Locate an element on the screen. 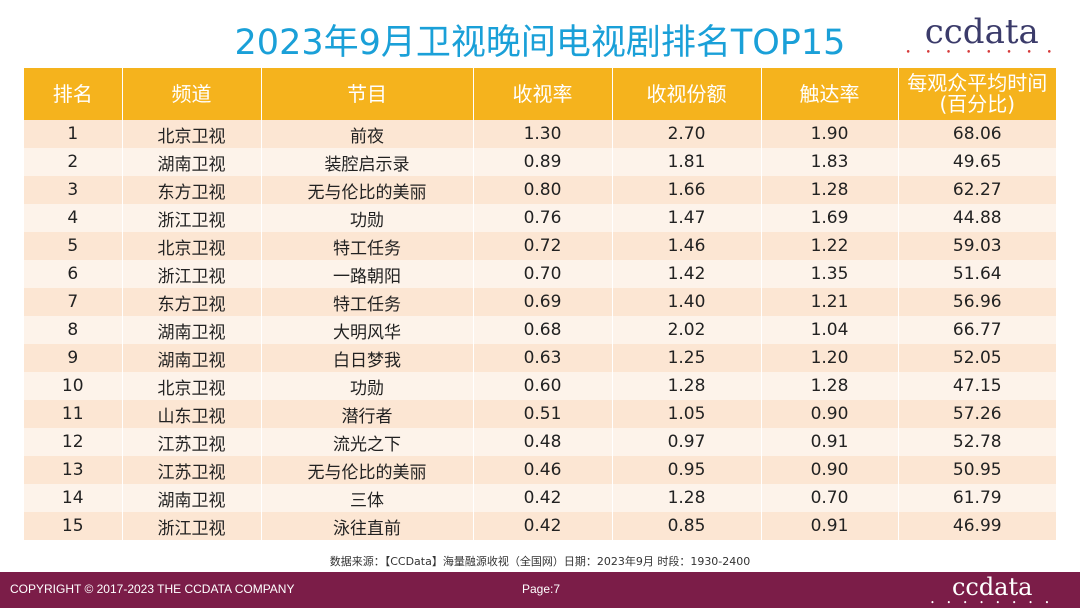 This screenshot has height=608, width=1080. cell-program: 潜行者 is located at coordinates (366, 414).